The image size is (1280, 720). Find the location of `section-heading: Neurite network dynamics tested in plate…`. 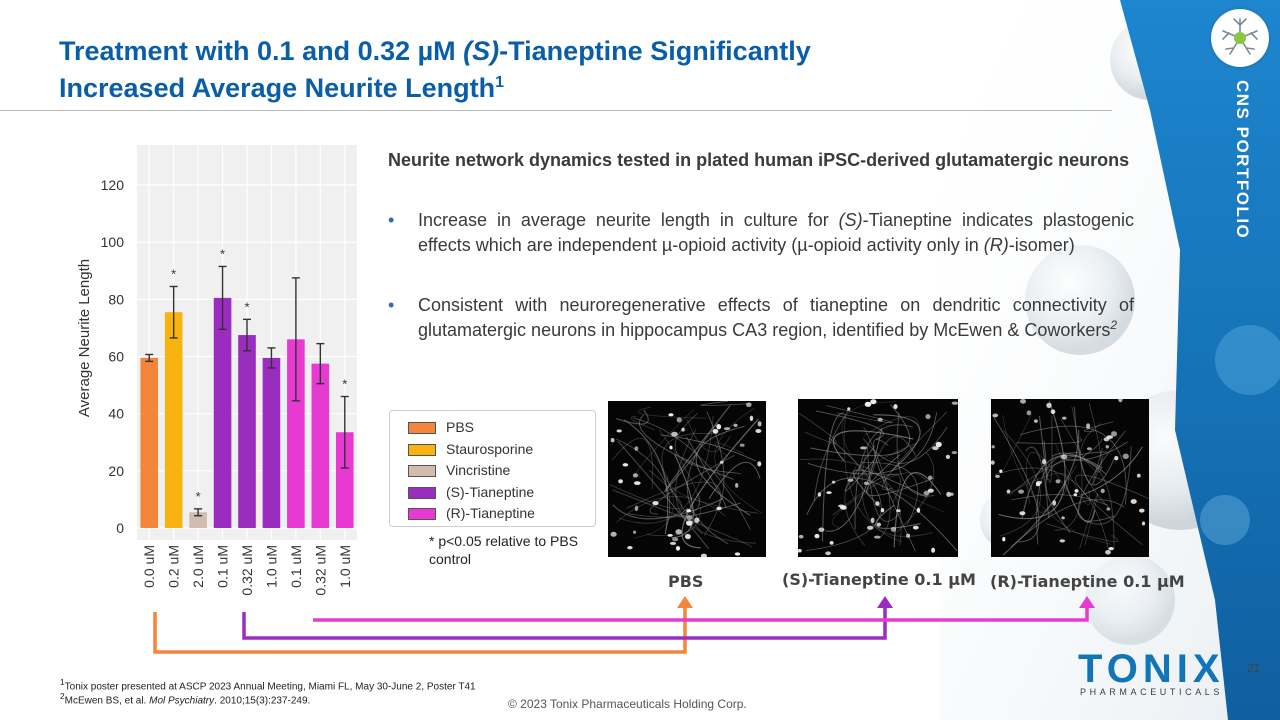

section-heading: Neurite network dynamics tested in plate… is located at coordinates (759, 160).